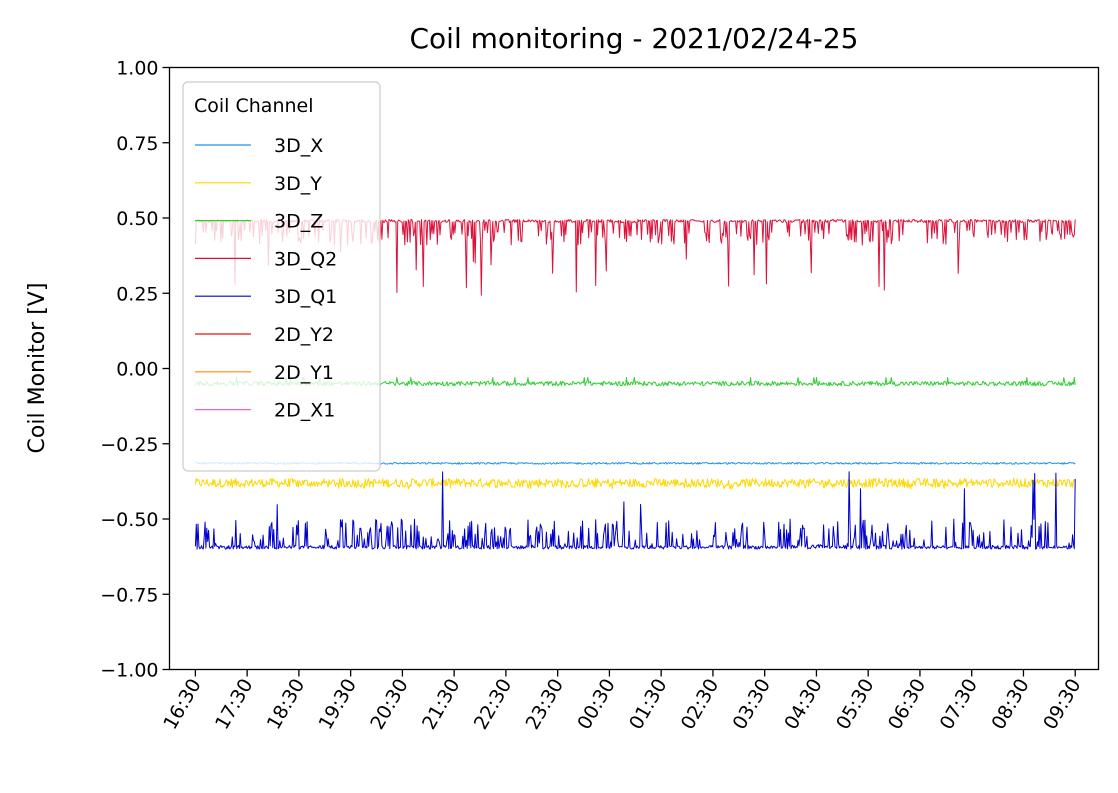 This screenshot has height=793, width=1118. I want to click on legend-entries: 3D_X 3D_Y 3D_Z 3D_Q2 3D_Q1 2D_Y2 2D_Y1 2D_X1, so click(266, 278).